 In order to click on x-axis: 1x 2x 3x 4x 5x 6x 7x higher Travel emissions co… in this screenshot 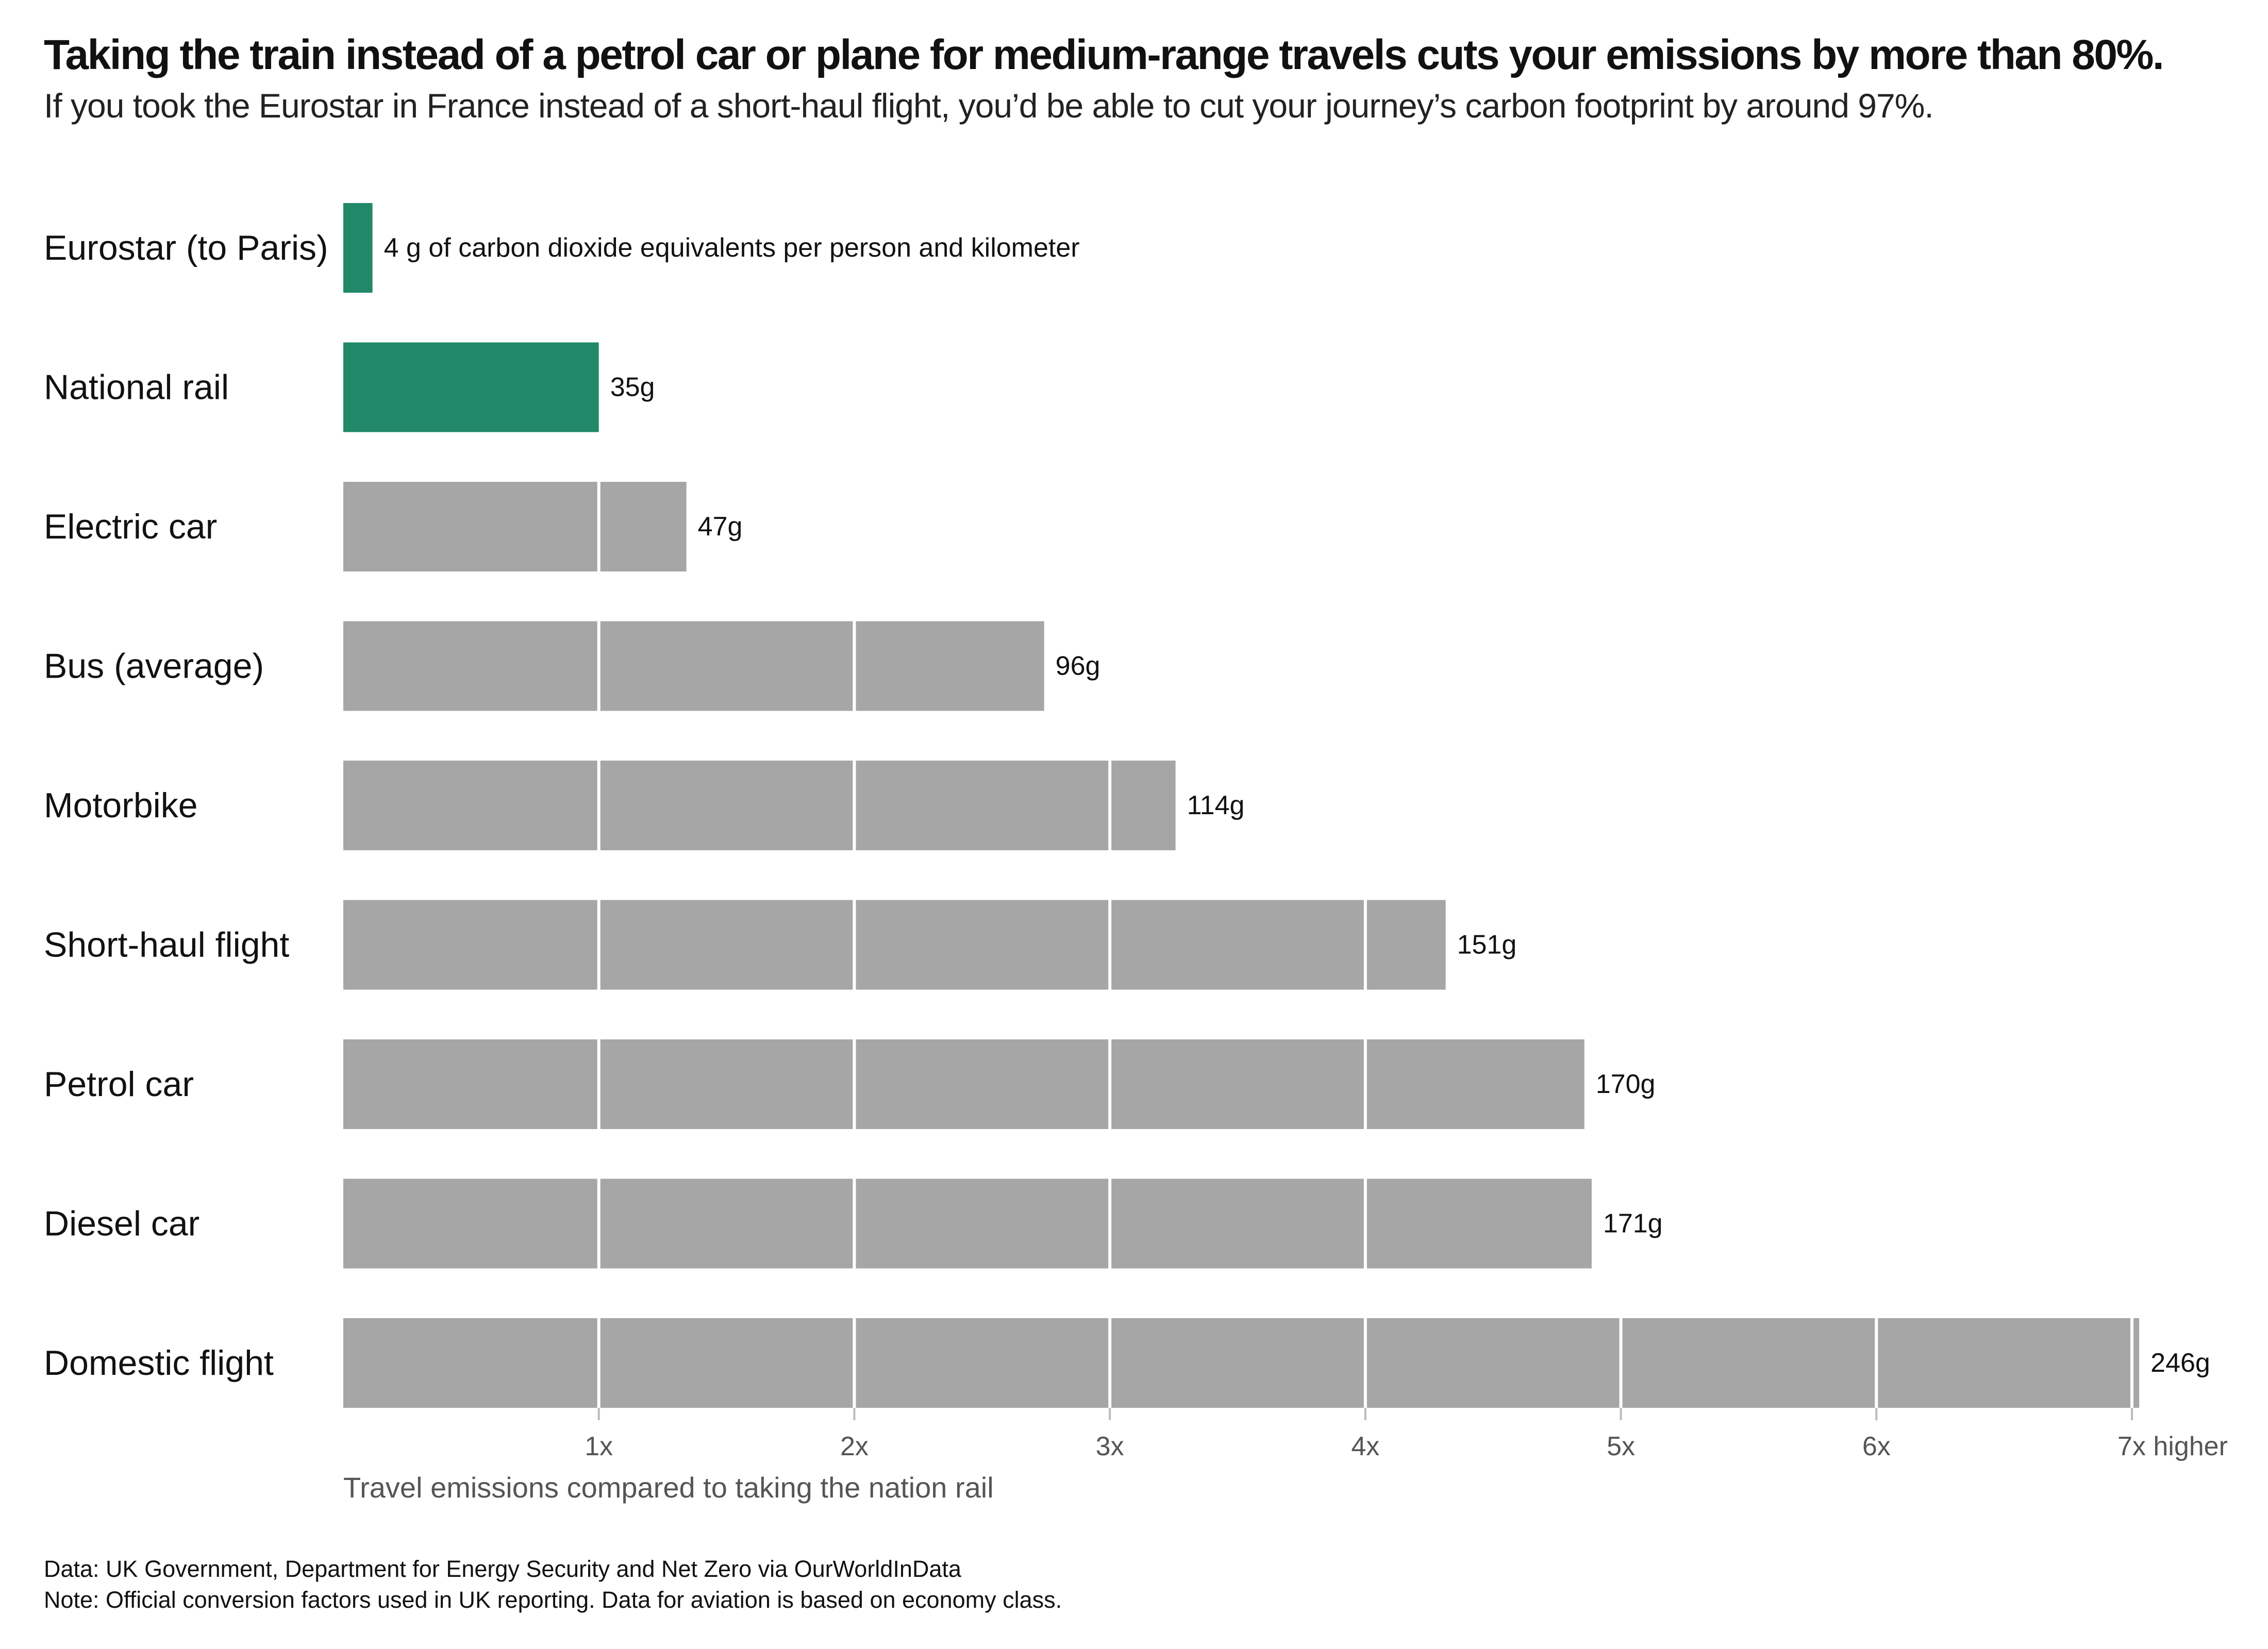, I will do `click(1285, 1456)`.